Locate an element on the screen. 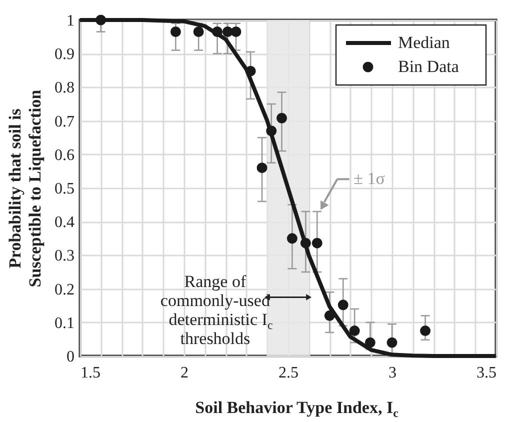  x-tick-label: 3.5 is located at coordinates (486, 373).